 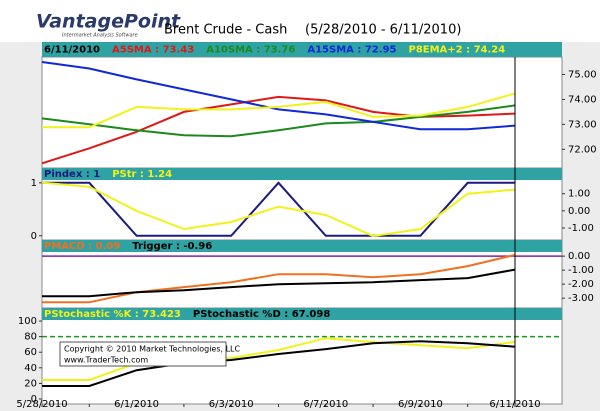 I want to click on y-tick-label: 0.00, so click(x=579, y=256).